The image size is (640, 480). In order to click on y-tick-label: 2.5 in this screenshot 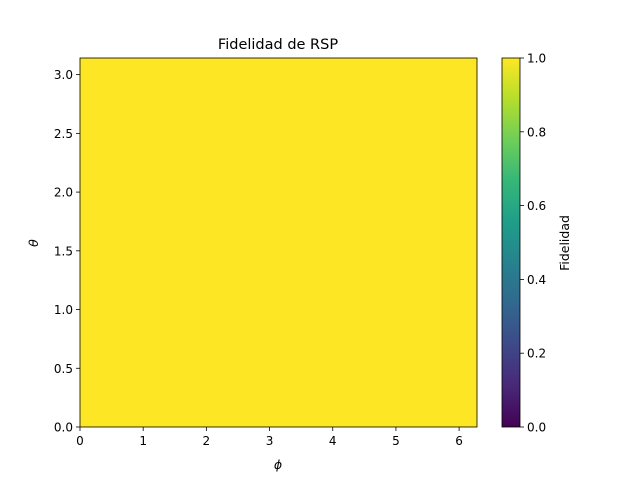, I will do `click(63, 134)`.